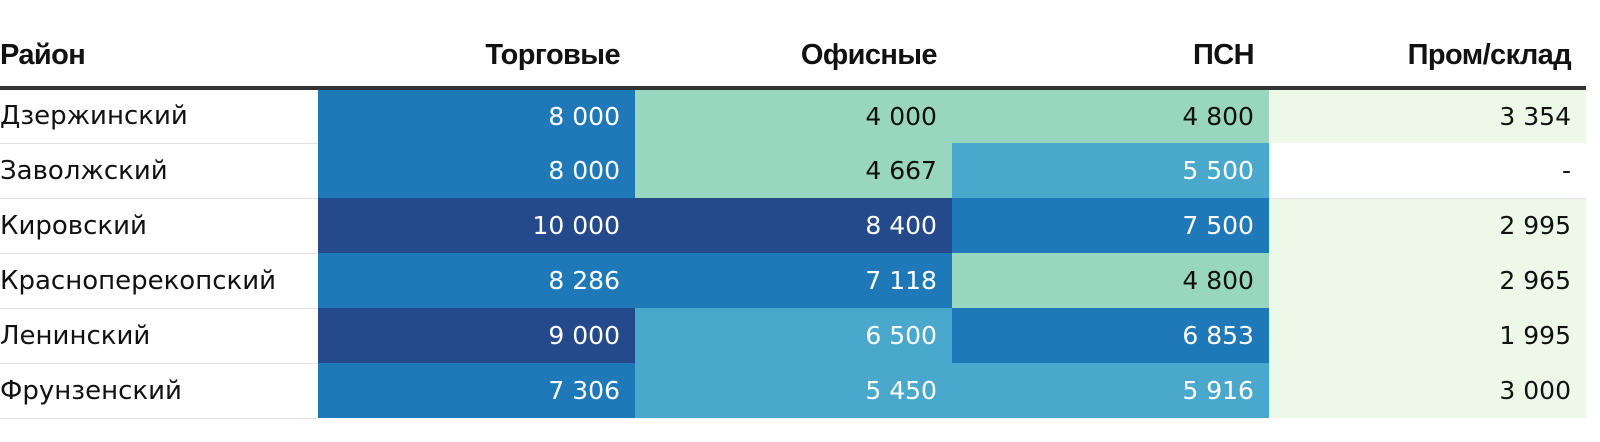 This screenshot has height=442, width=1600. I want to click on column-header-district: Район, so click(159, 57).